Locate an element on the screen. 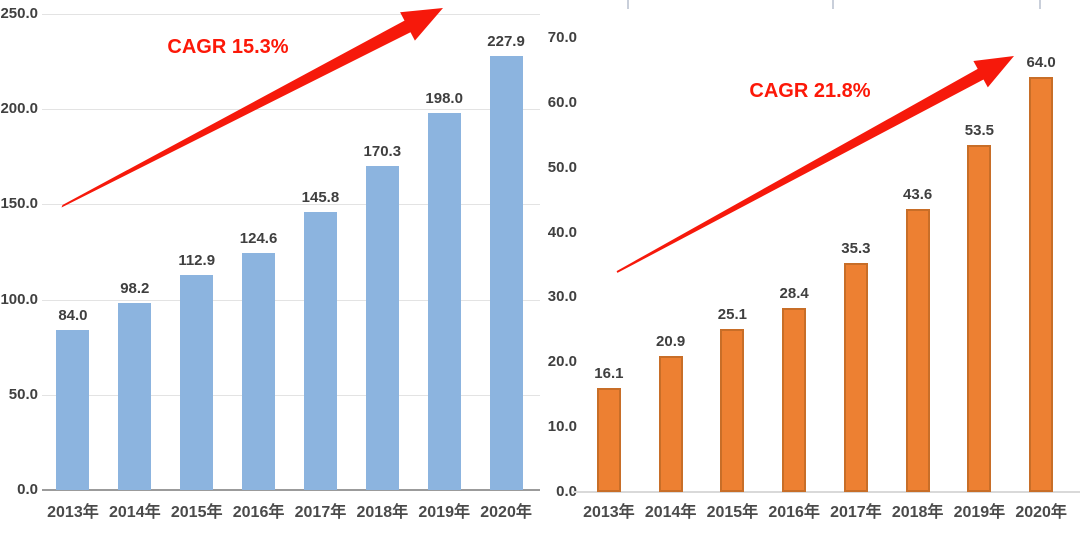 The width and height of the screenshot is (1080, 541). bar-value-label: 53.5 is located at coordinates (979, 130).